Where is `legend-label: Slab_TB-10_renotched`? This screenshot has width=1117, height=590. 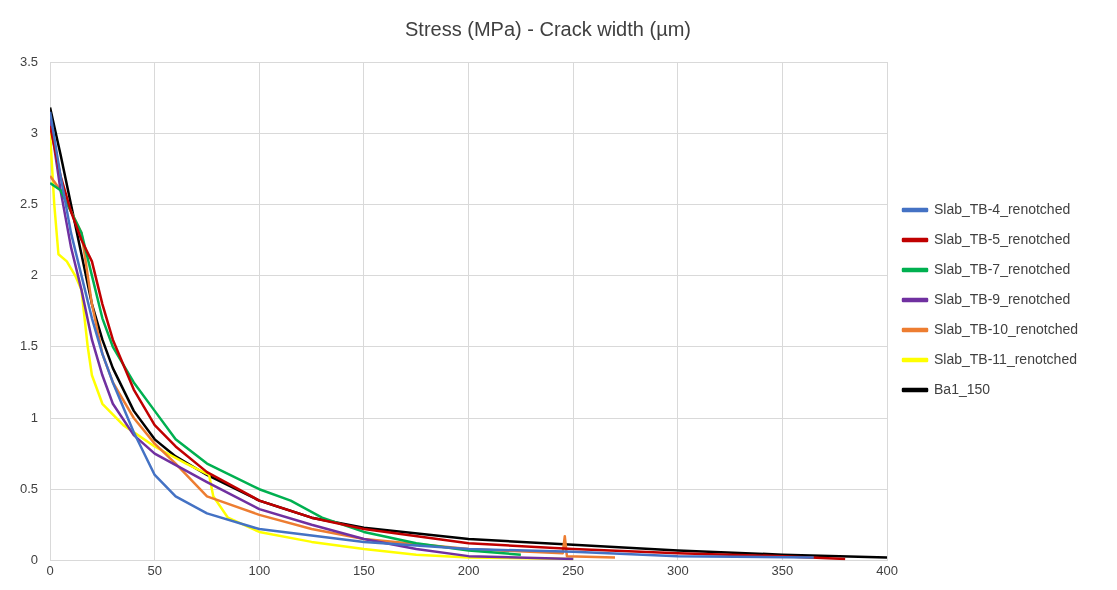
legend-label: Slab_TB-10_renotched is located at coordinates (1006, 328).